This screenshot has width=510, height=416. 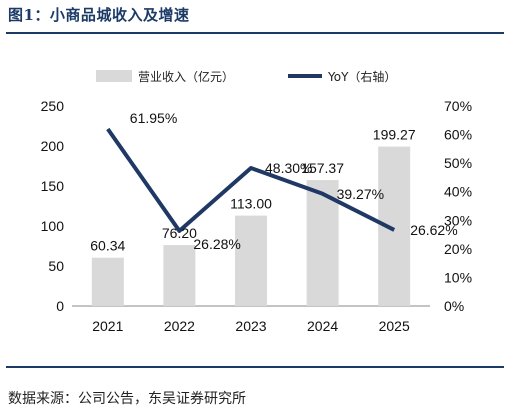 I want to click on y-right-tick-label: 0%, so click(x=454, y=306).